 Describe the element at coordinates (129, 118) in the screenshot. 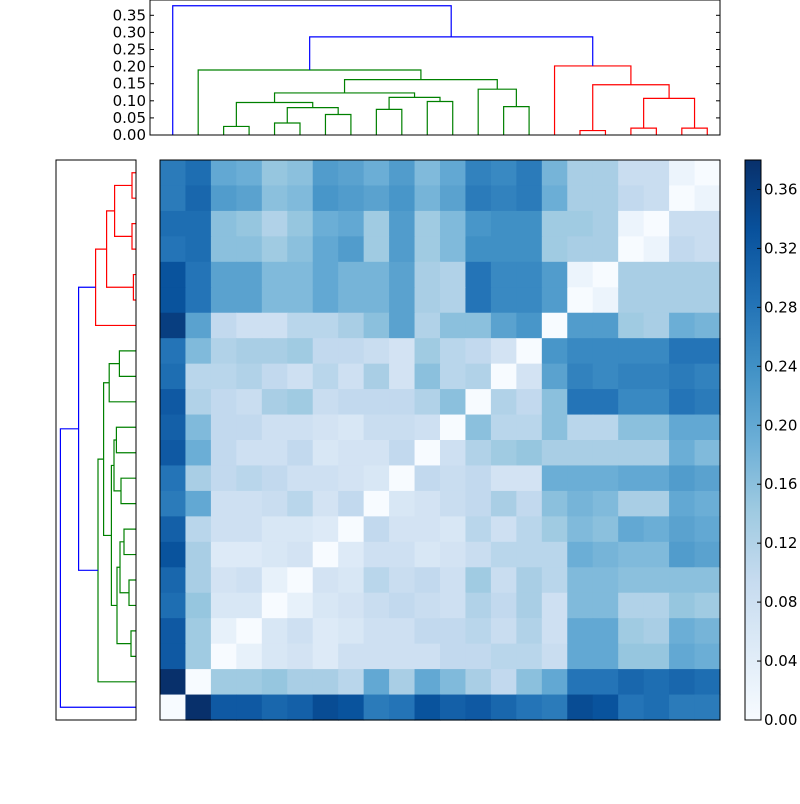

I see `top-y-tick-label: 0.05` at that location.